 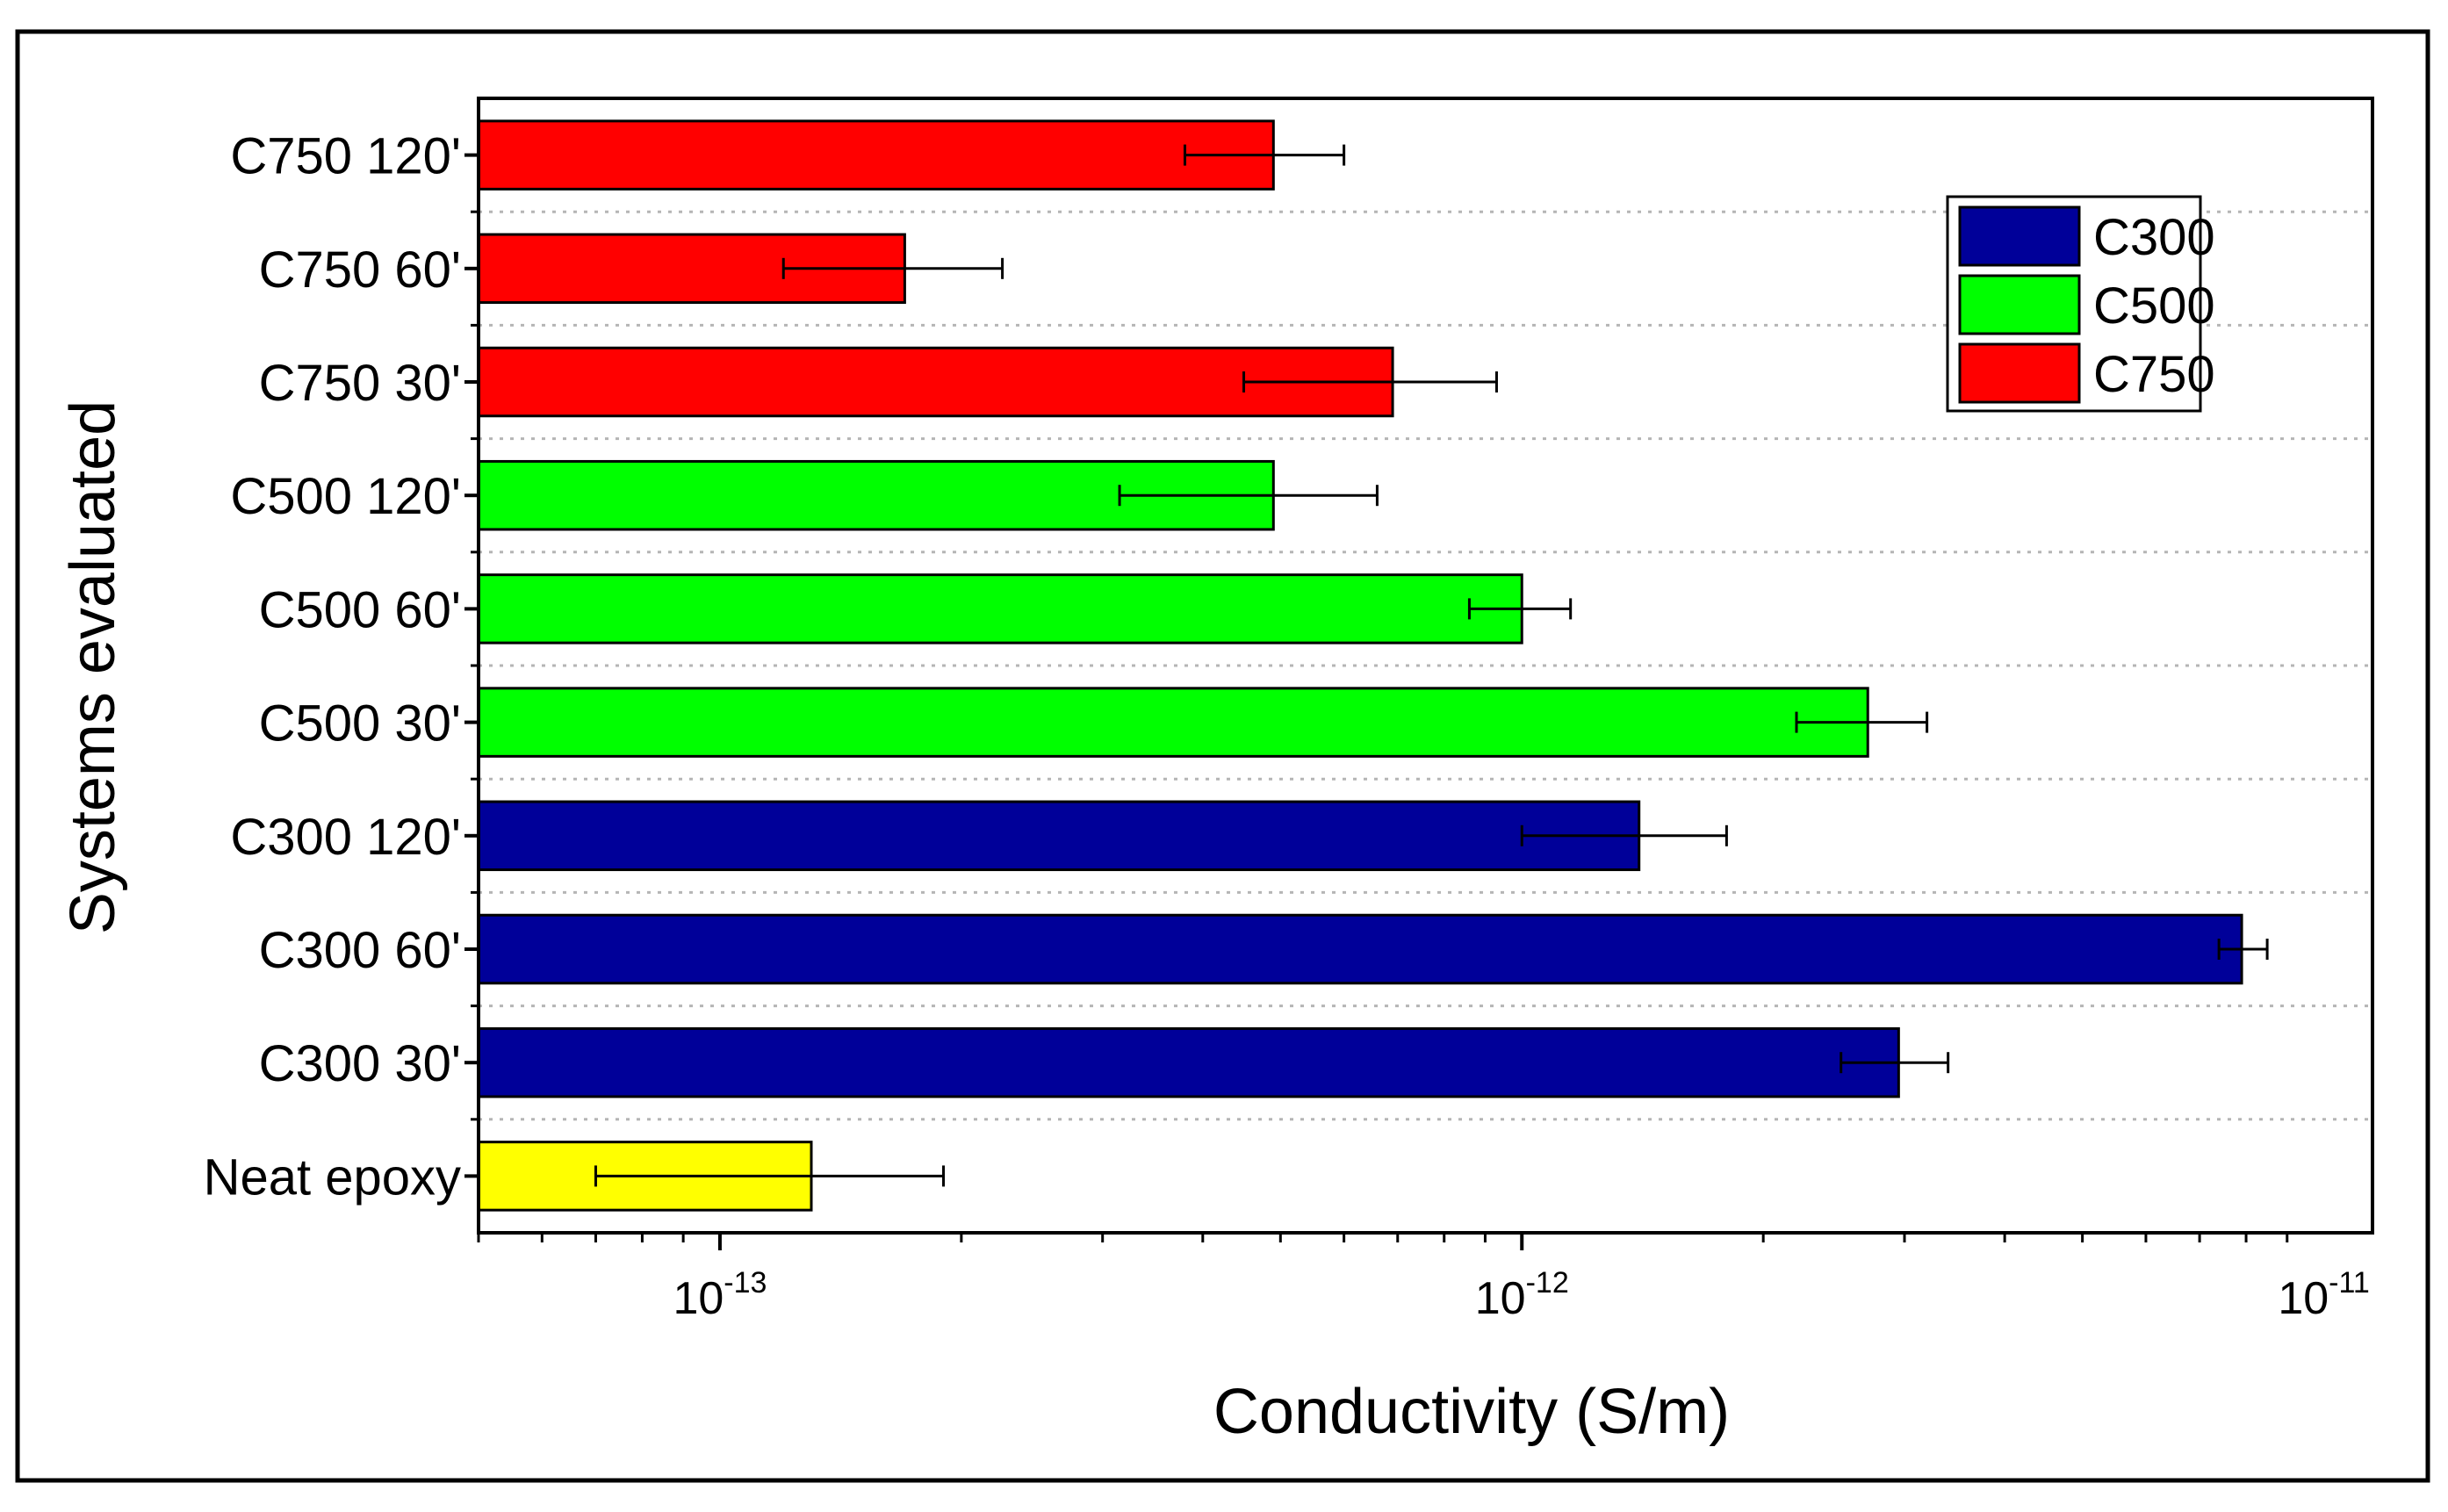 I want to click on y-axis-title: Systems evaluated, so click(x=93, y=667).